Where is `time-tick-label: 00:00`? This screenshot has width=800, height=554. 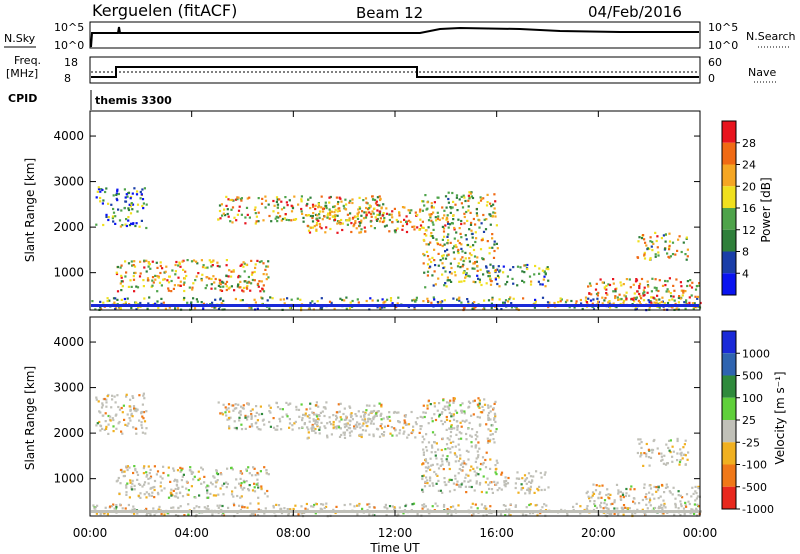
time-tick-label: 00:00 is located at coordinates (90, 533).